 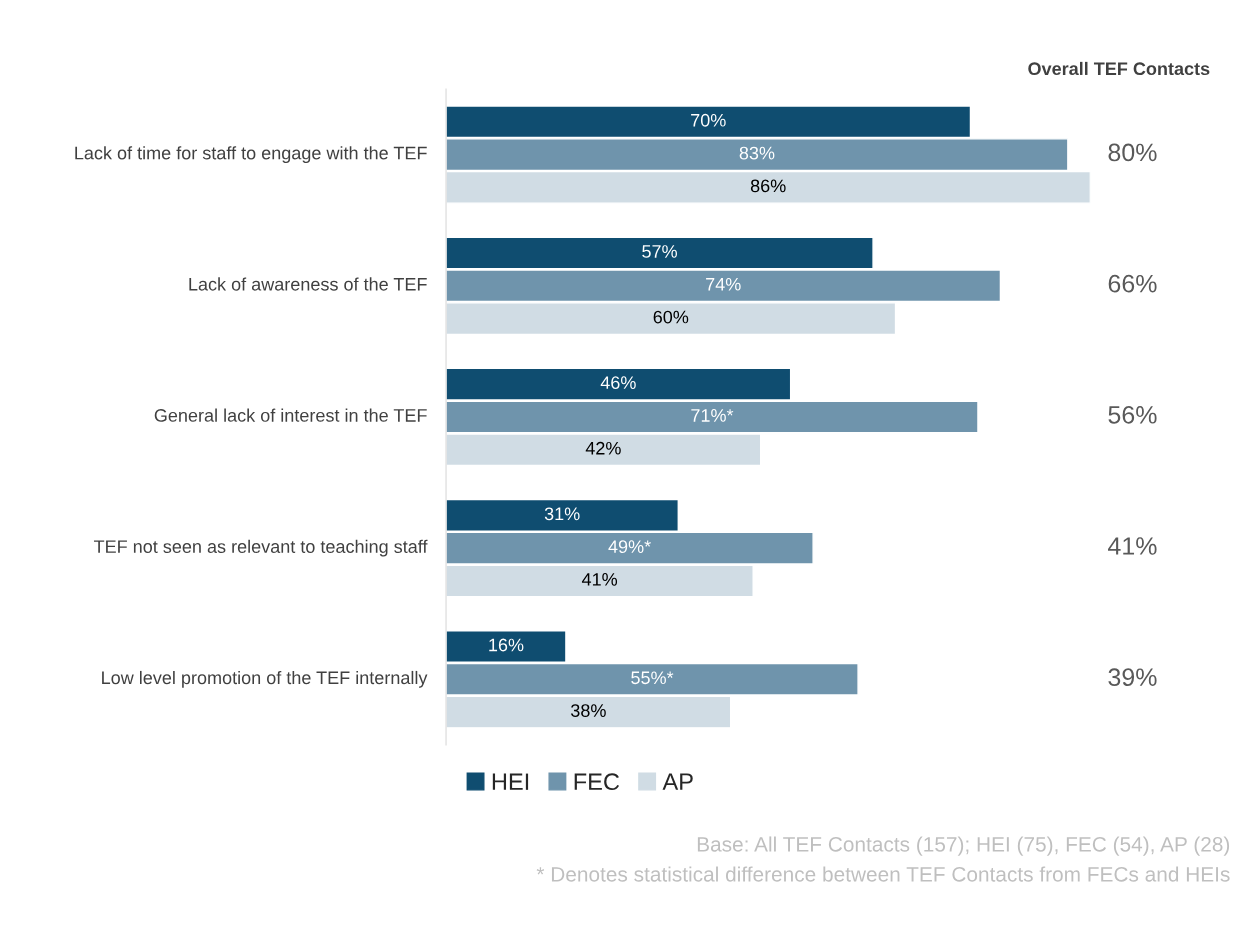 I want to click on text: 80%, so click(x=1132, y=152).